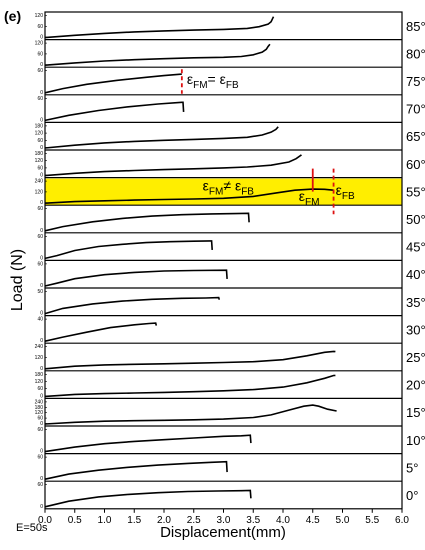 The image size is (425, 550). Describe the element at coordinates (412, 467) in the screenshot. I see `angle-label: 5°` at that location.